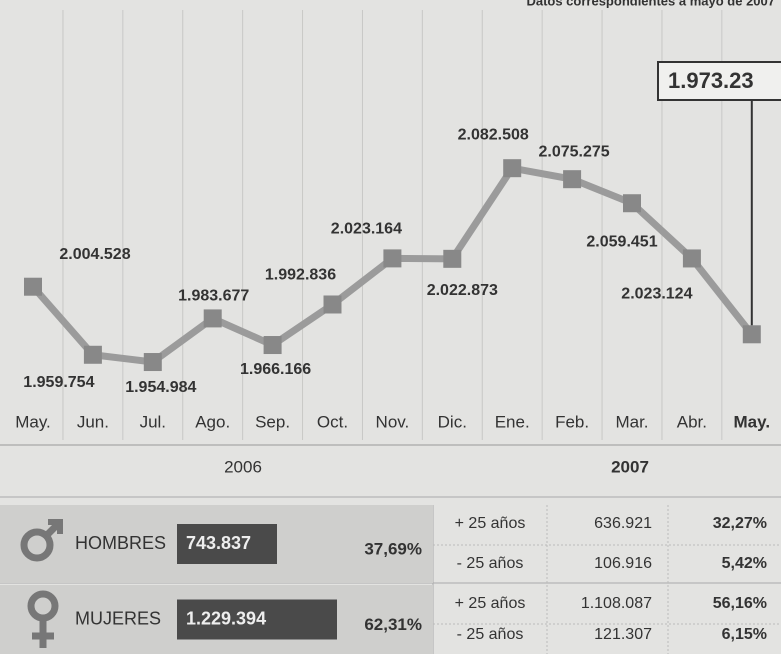 This screenshot has width=781, height=654. Describe the element at coordinates (493, 134) in the screenshot. I see `value-label: 2.082.508` at that location.